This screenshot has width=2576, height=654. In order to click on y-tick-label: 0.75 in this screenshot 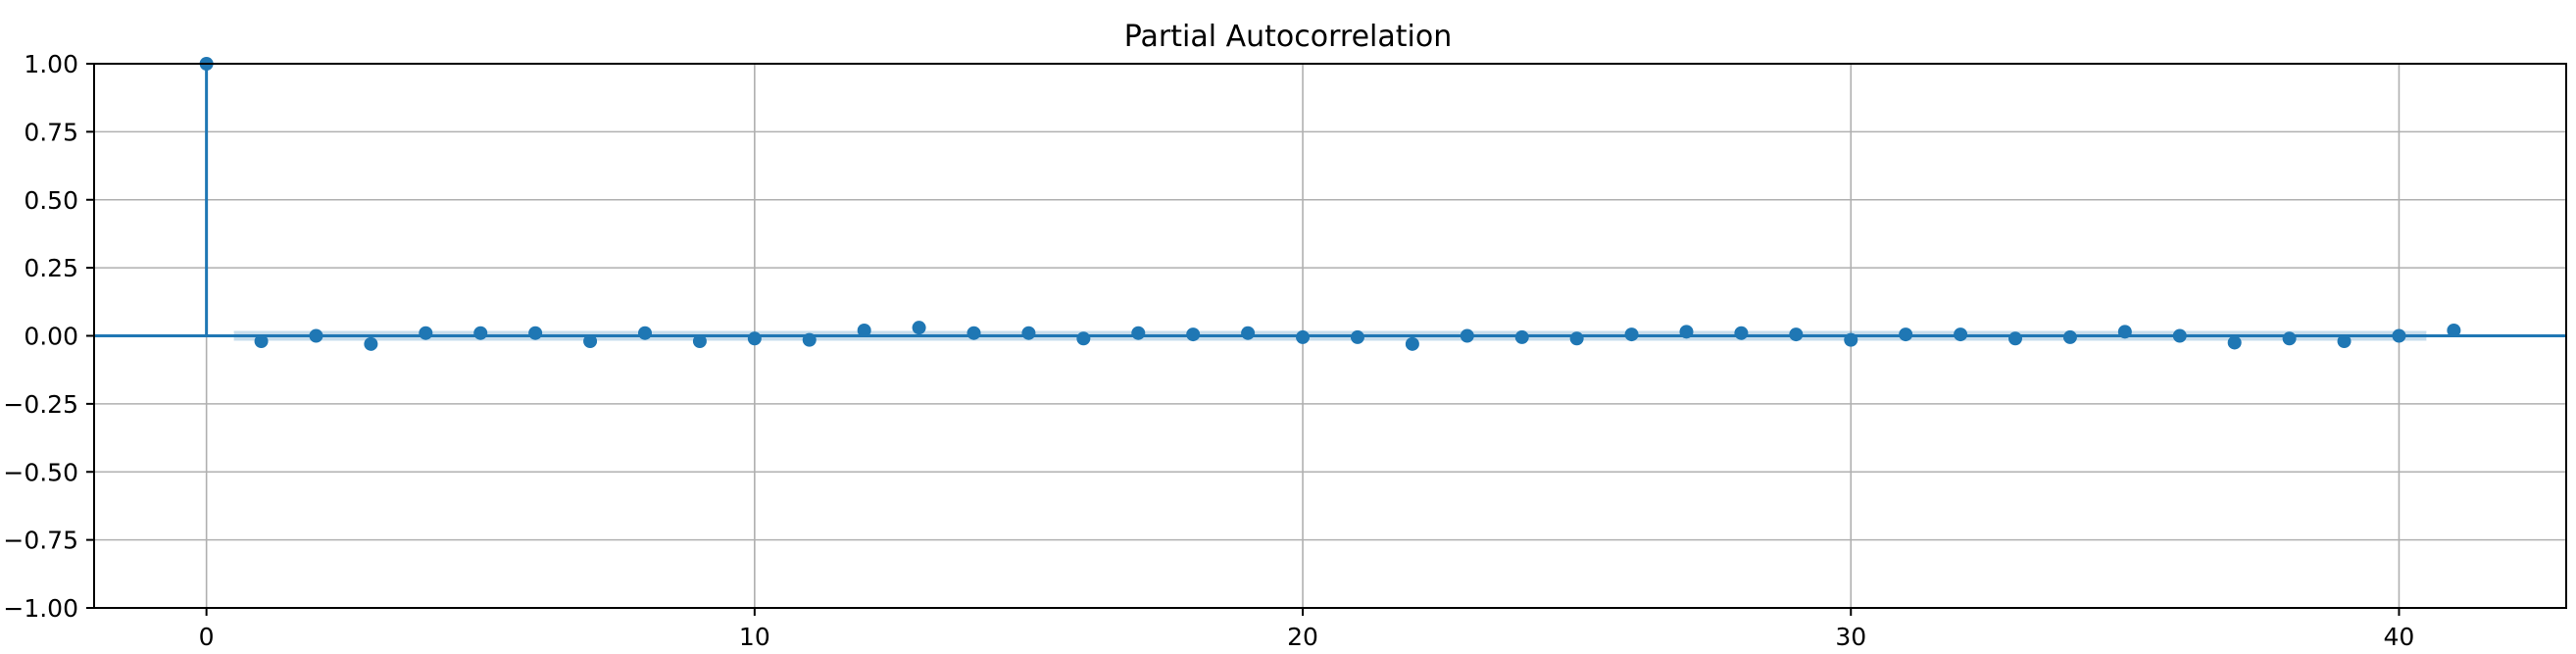, I will do `click(51, 132)`.